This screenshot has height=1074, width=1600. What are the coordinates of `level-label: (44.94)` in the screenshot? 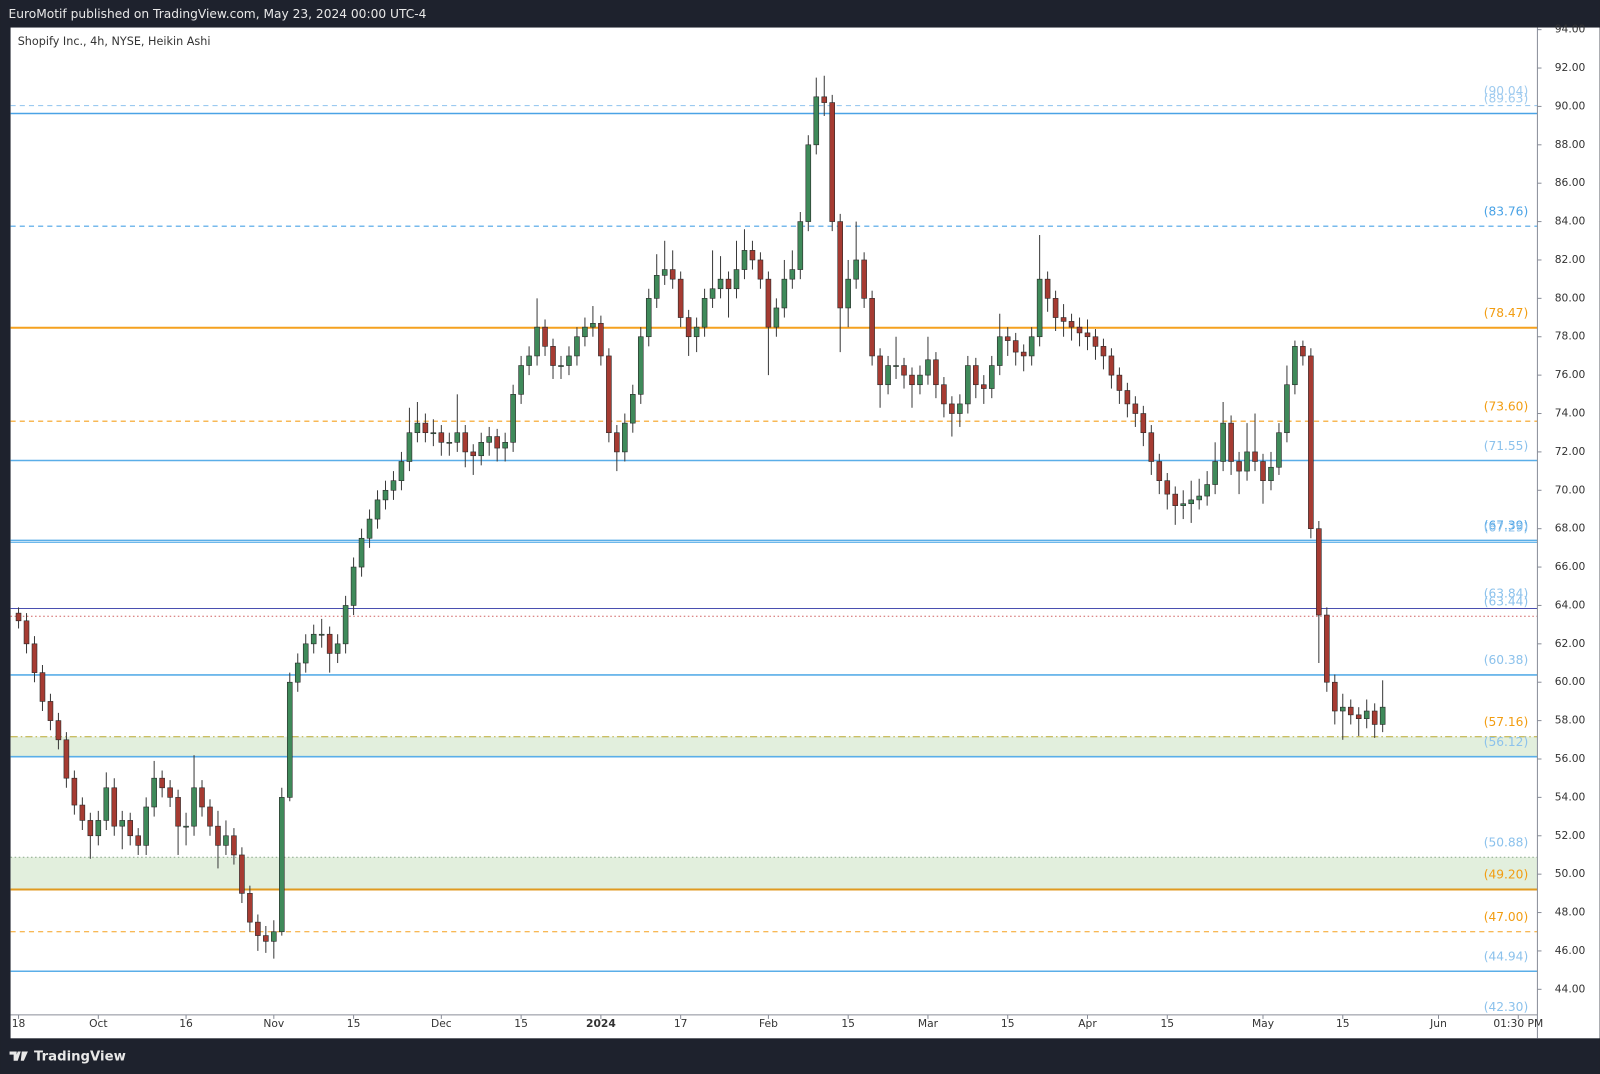 It's located at (1506, 956).